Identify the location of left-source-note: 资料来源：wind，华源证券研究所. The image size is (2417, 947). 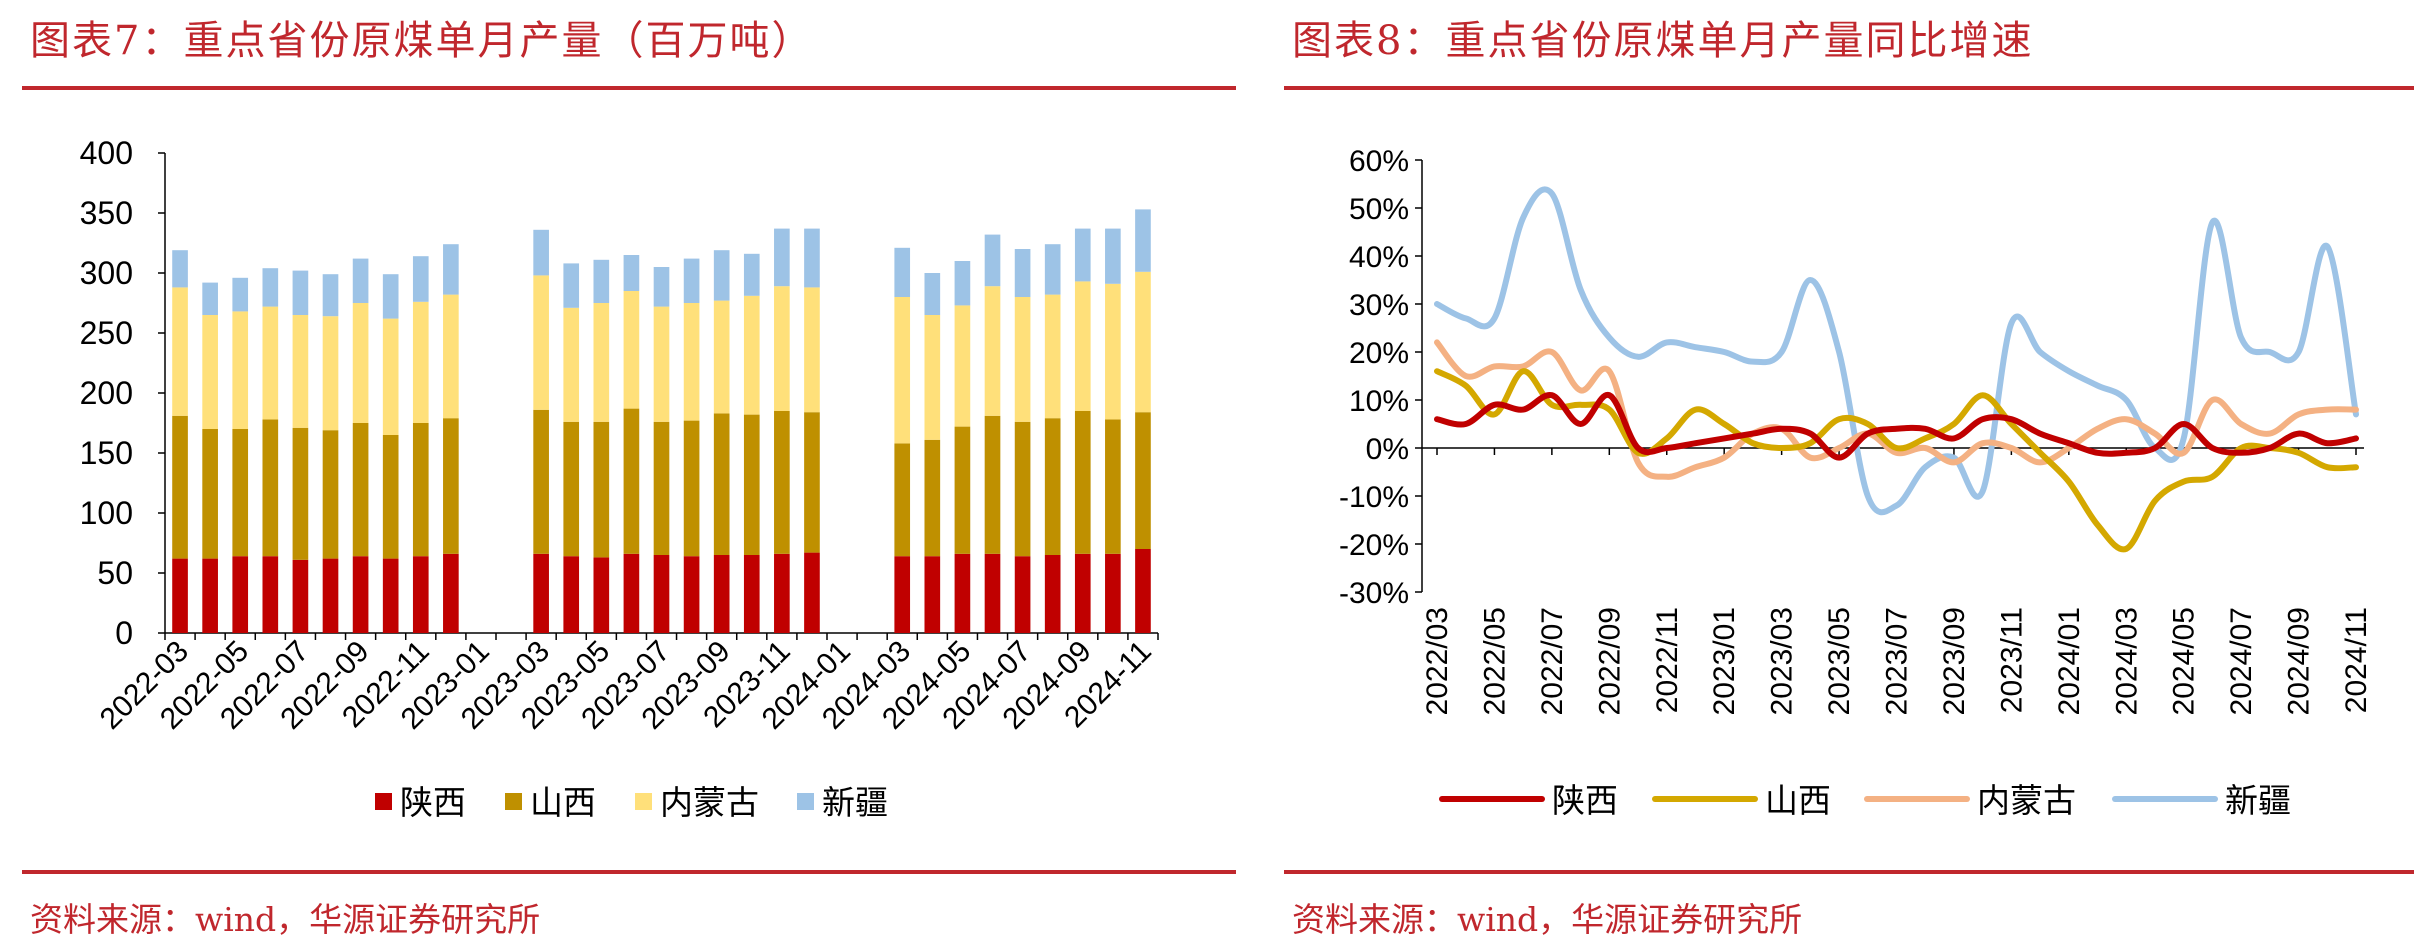
(285, 919).